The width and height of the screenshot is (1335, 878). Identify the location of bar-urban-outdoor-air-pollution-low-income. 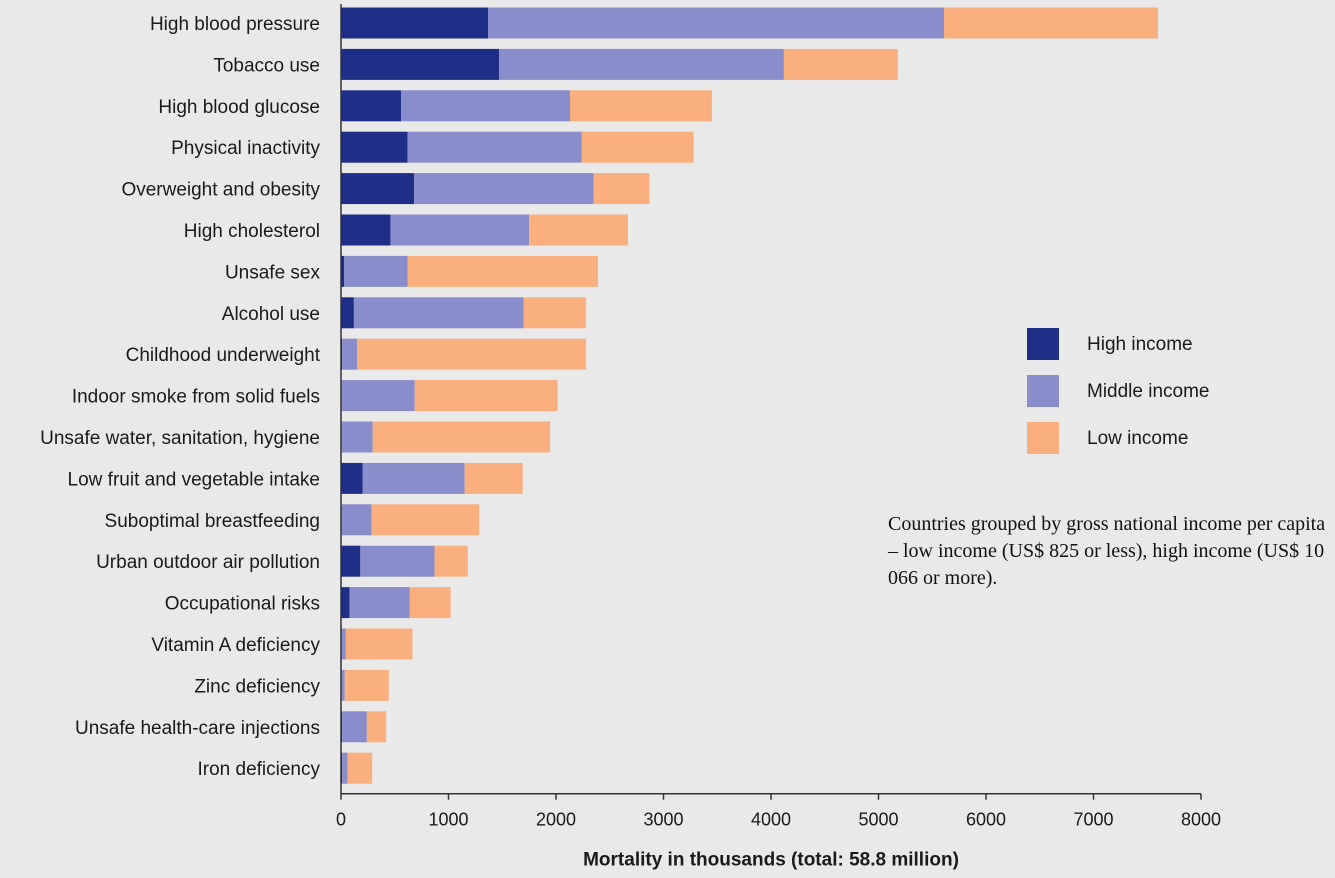
(451, 561).